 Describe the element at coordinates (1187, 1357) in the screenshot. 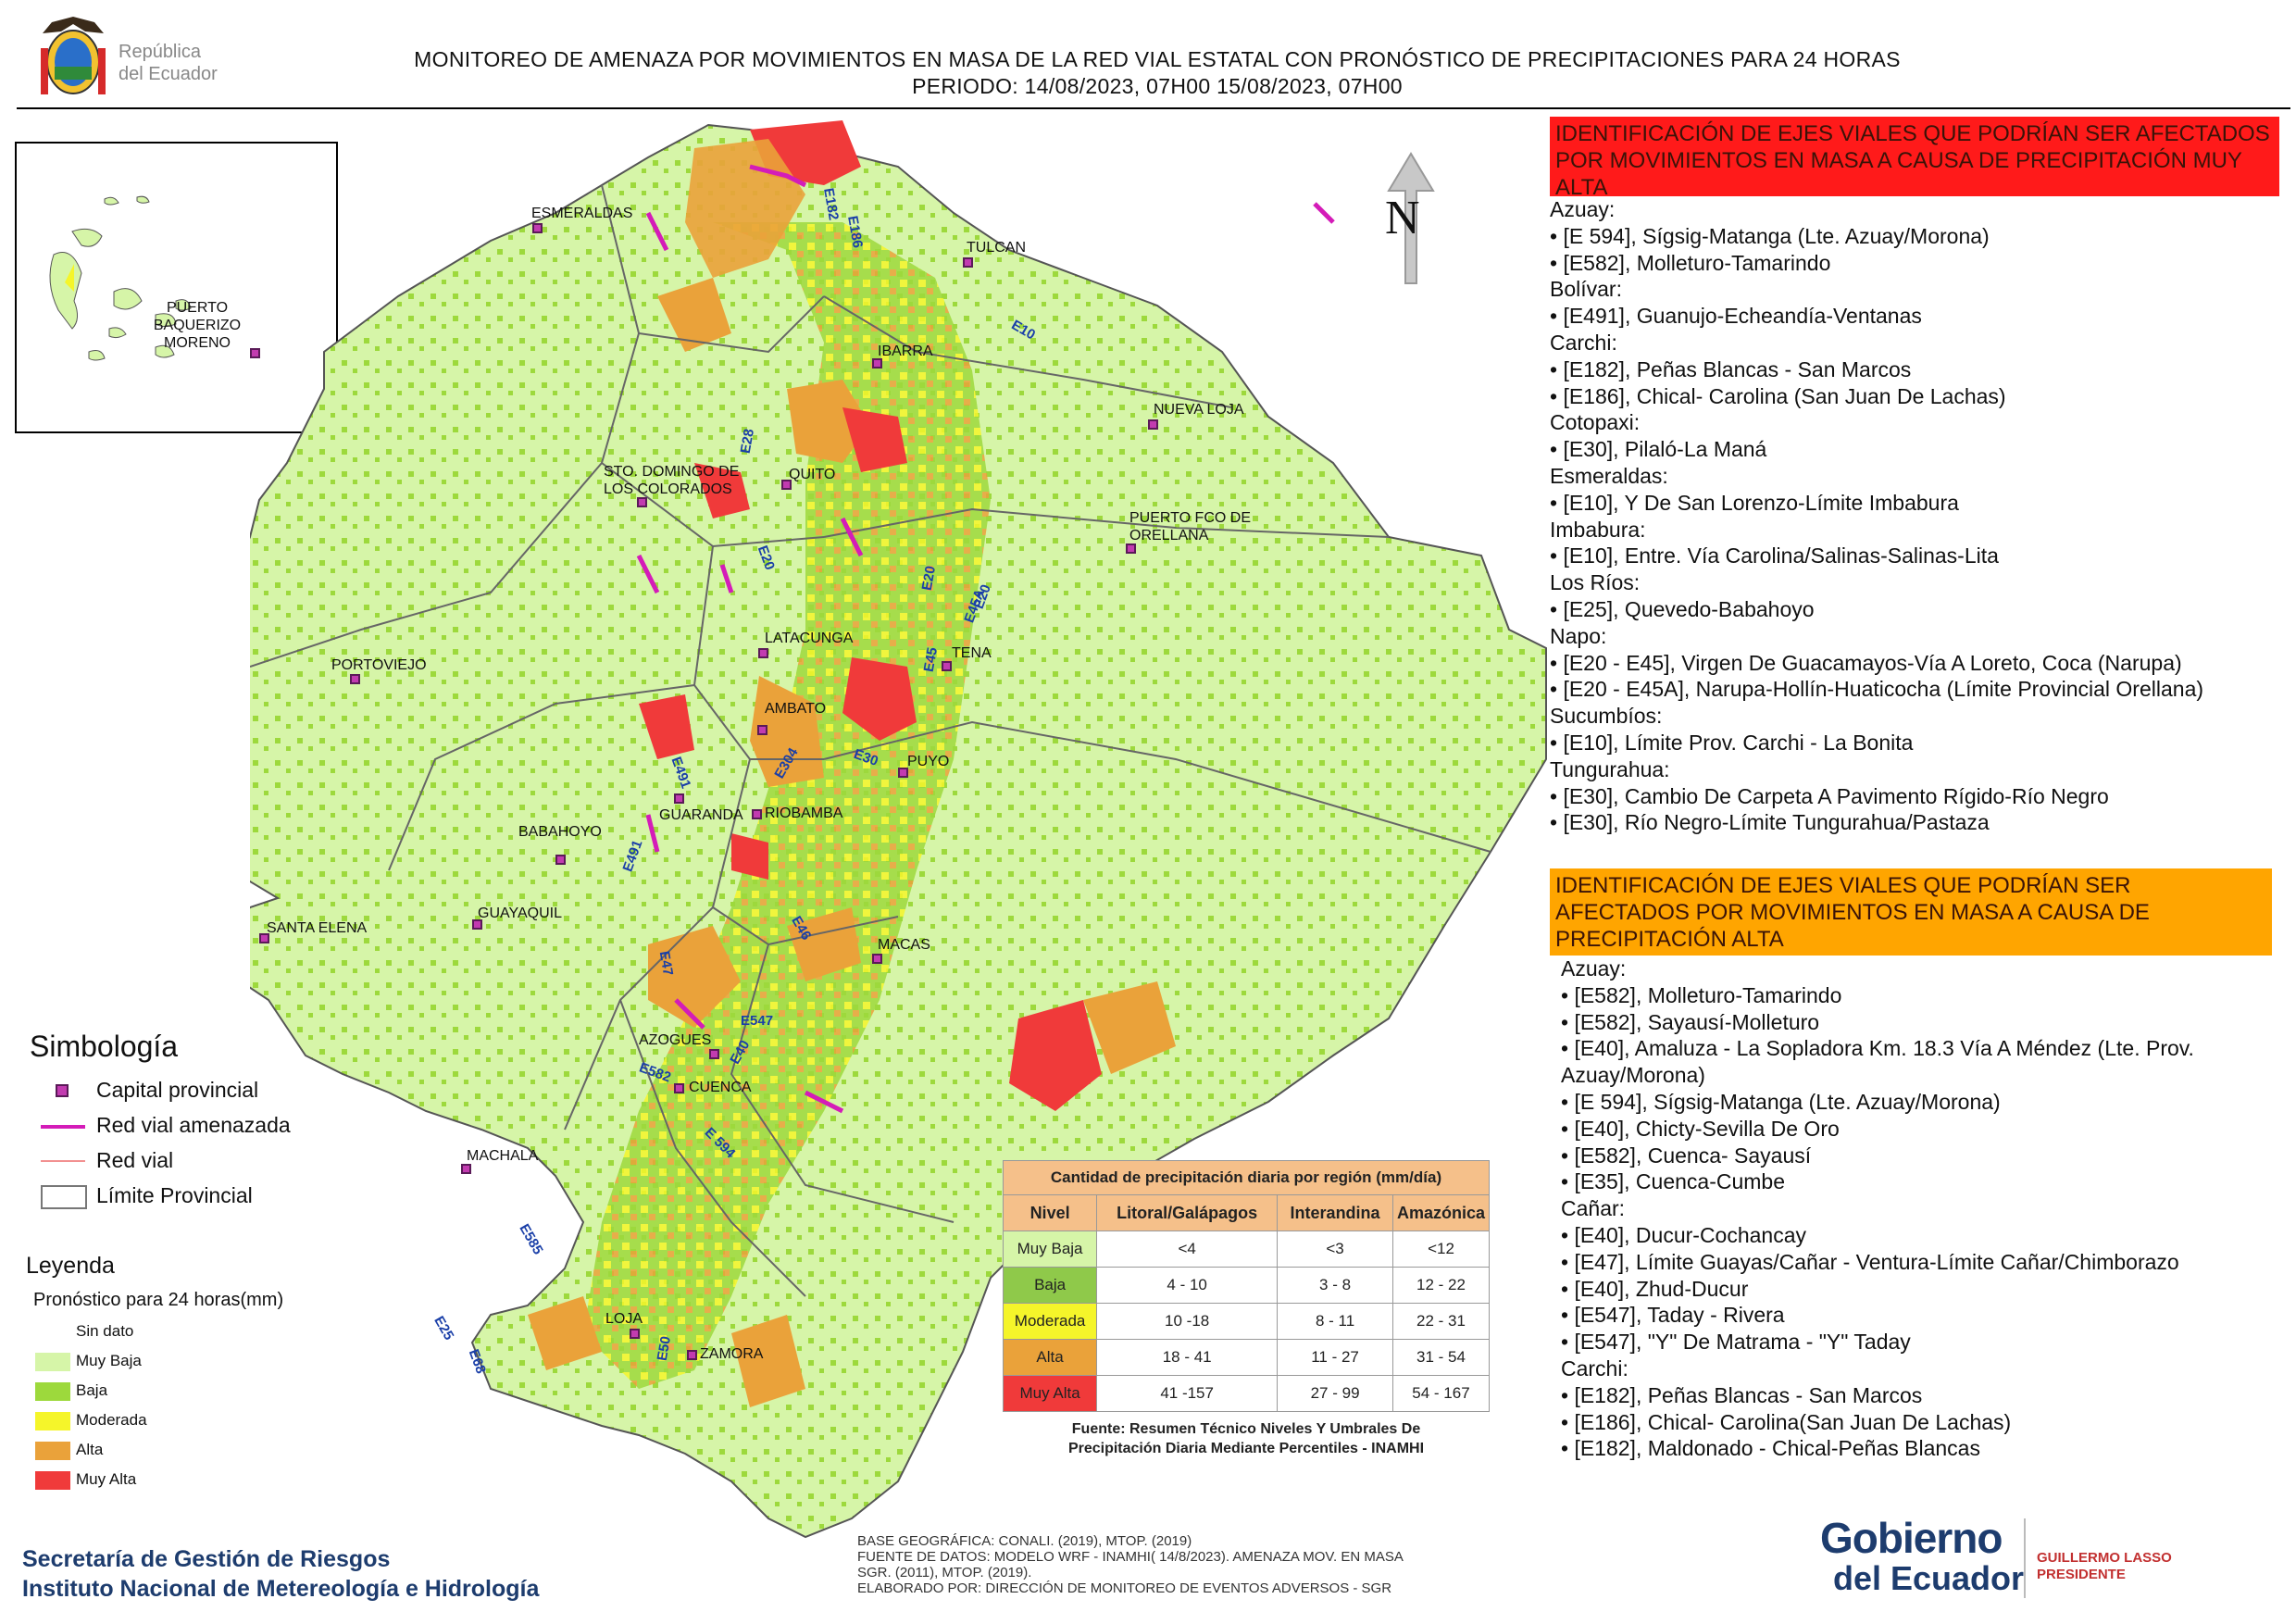

I see `precip-cell: 18 - 41` at that location.